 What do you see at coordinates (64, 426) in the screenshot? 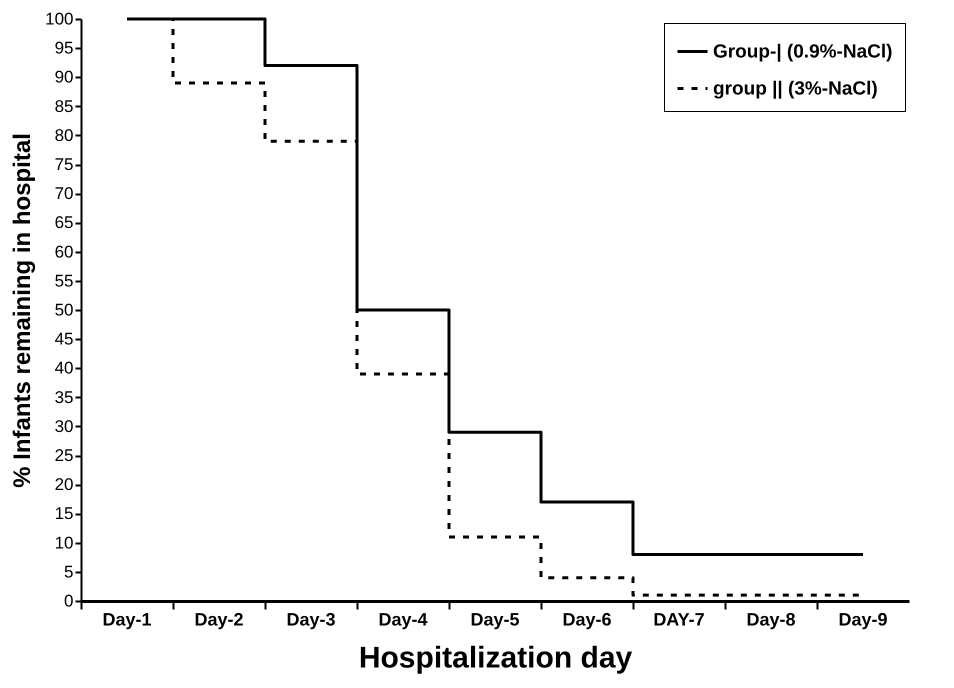
I see `y-tick-label: 30` at bounding box center [64, 426].